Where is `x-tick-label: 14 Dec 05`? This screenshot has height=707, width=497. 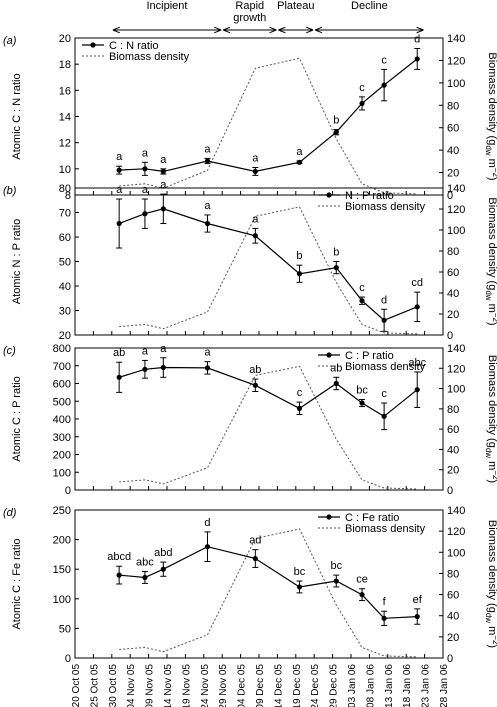
x-tick-label: 14 Dec 05 is located at coordinates (278, 685).